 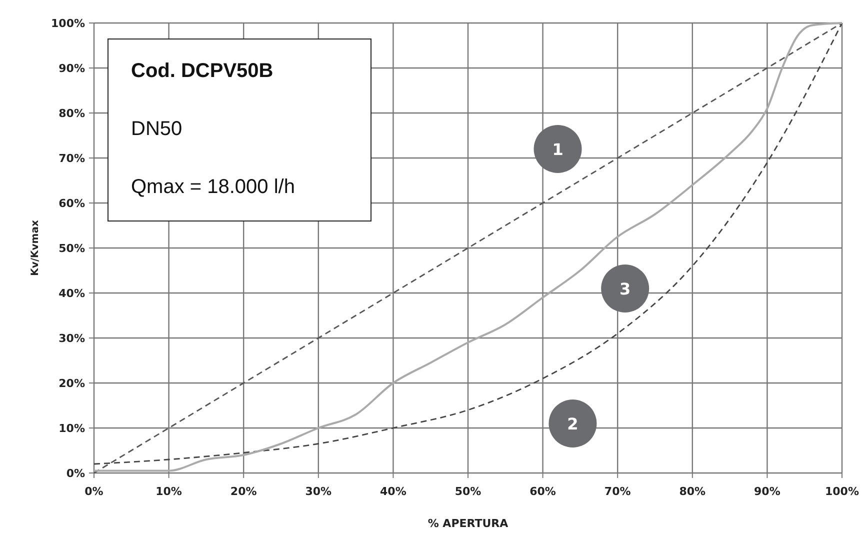 What do you see at coordinates (71, 113) in the screenshot?
I see `y-tick-label: 80%` at bounding box center [71, 113].